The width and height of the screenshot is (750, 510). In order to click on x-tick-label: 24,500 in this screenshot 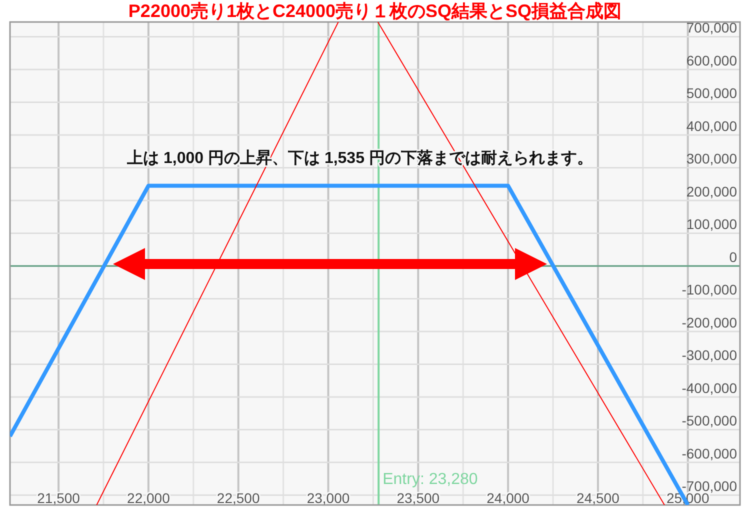, I will do `click(598, 498)`.